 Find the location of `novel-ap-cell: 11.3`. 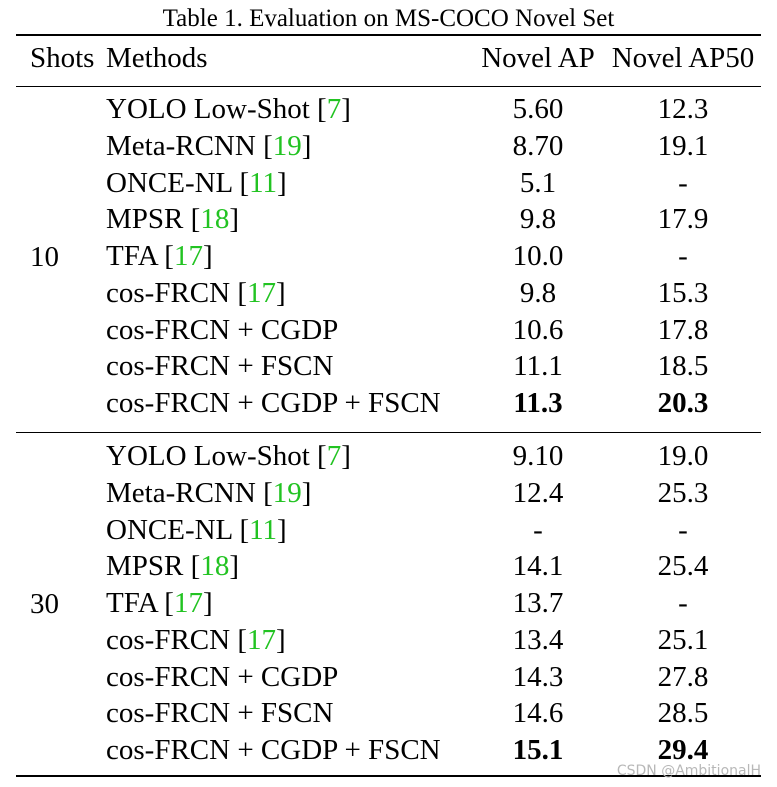

novel-ap-cell: 11.3 is located at coordinates (538, 403).